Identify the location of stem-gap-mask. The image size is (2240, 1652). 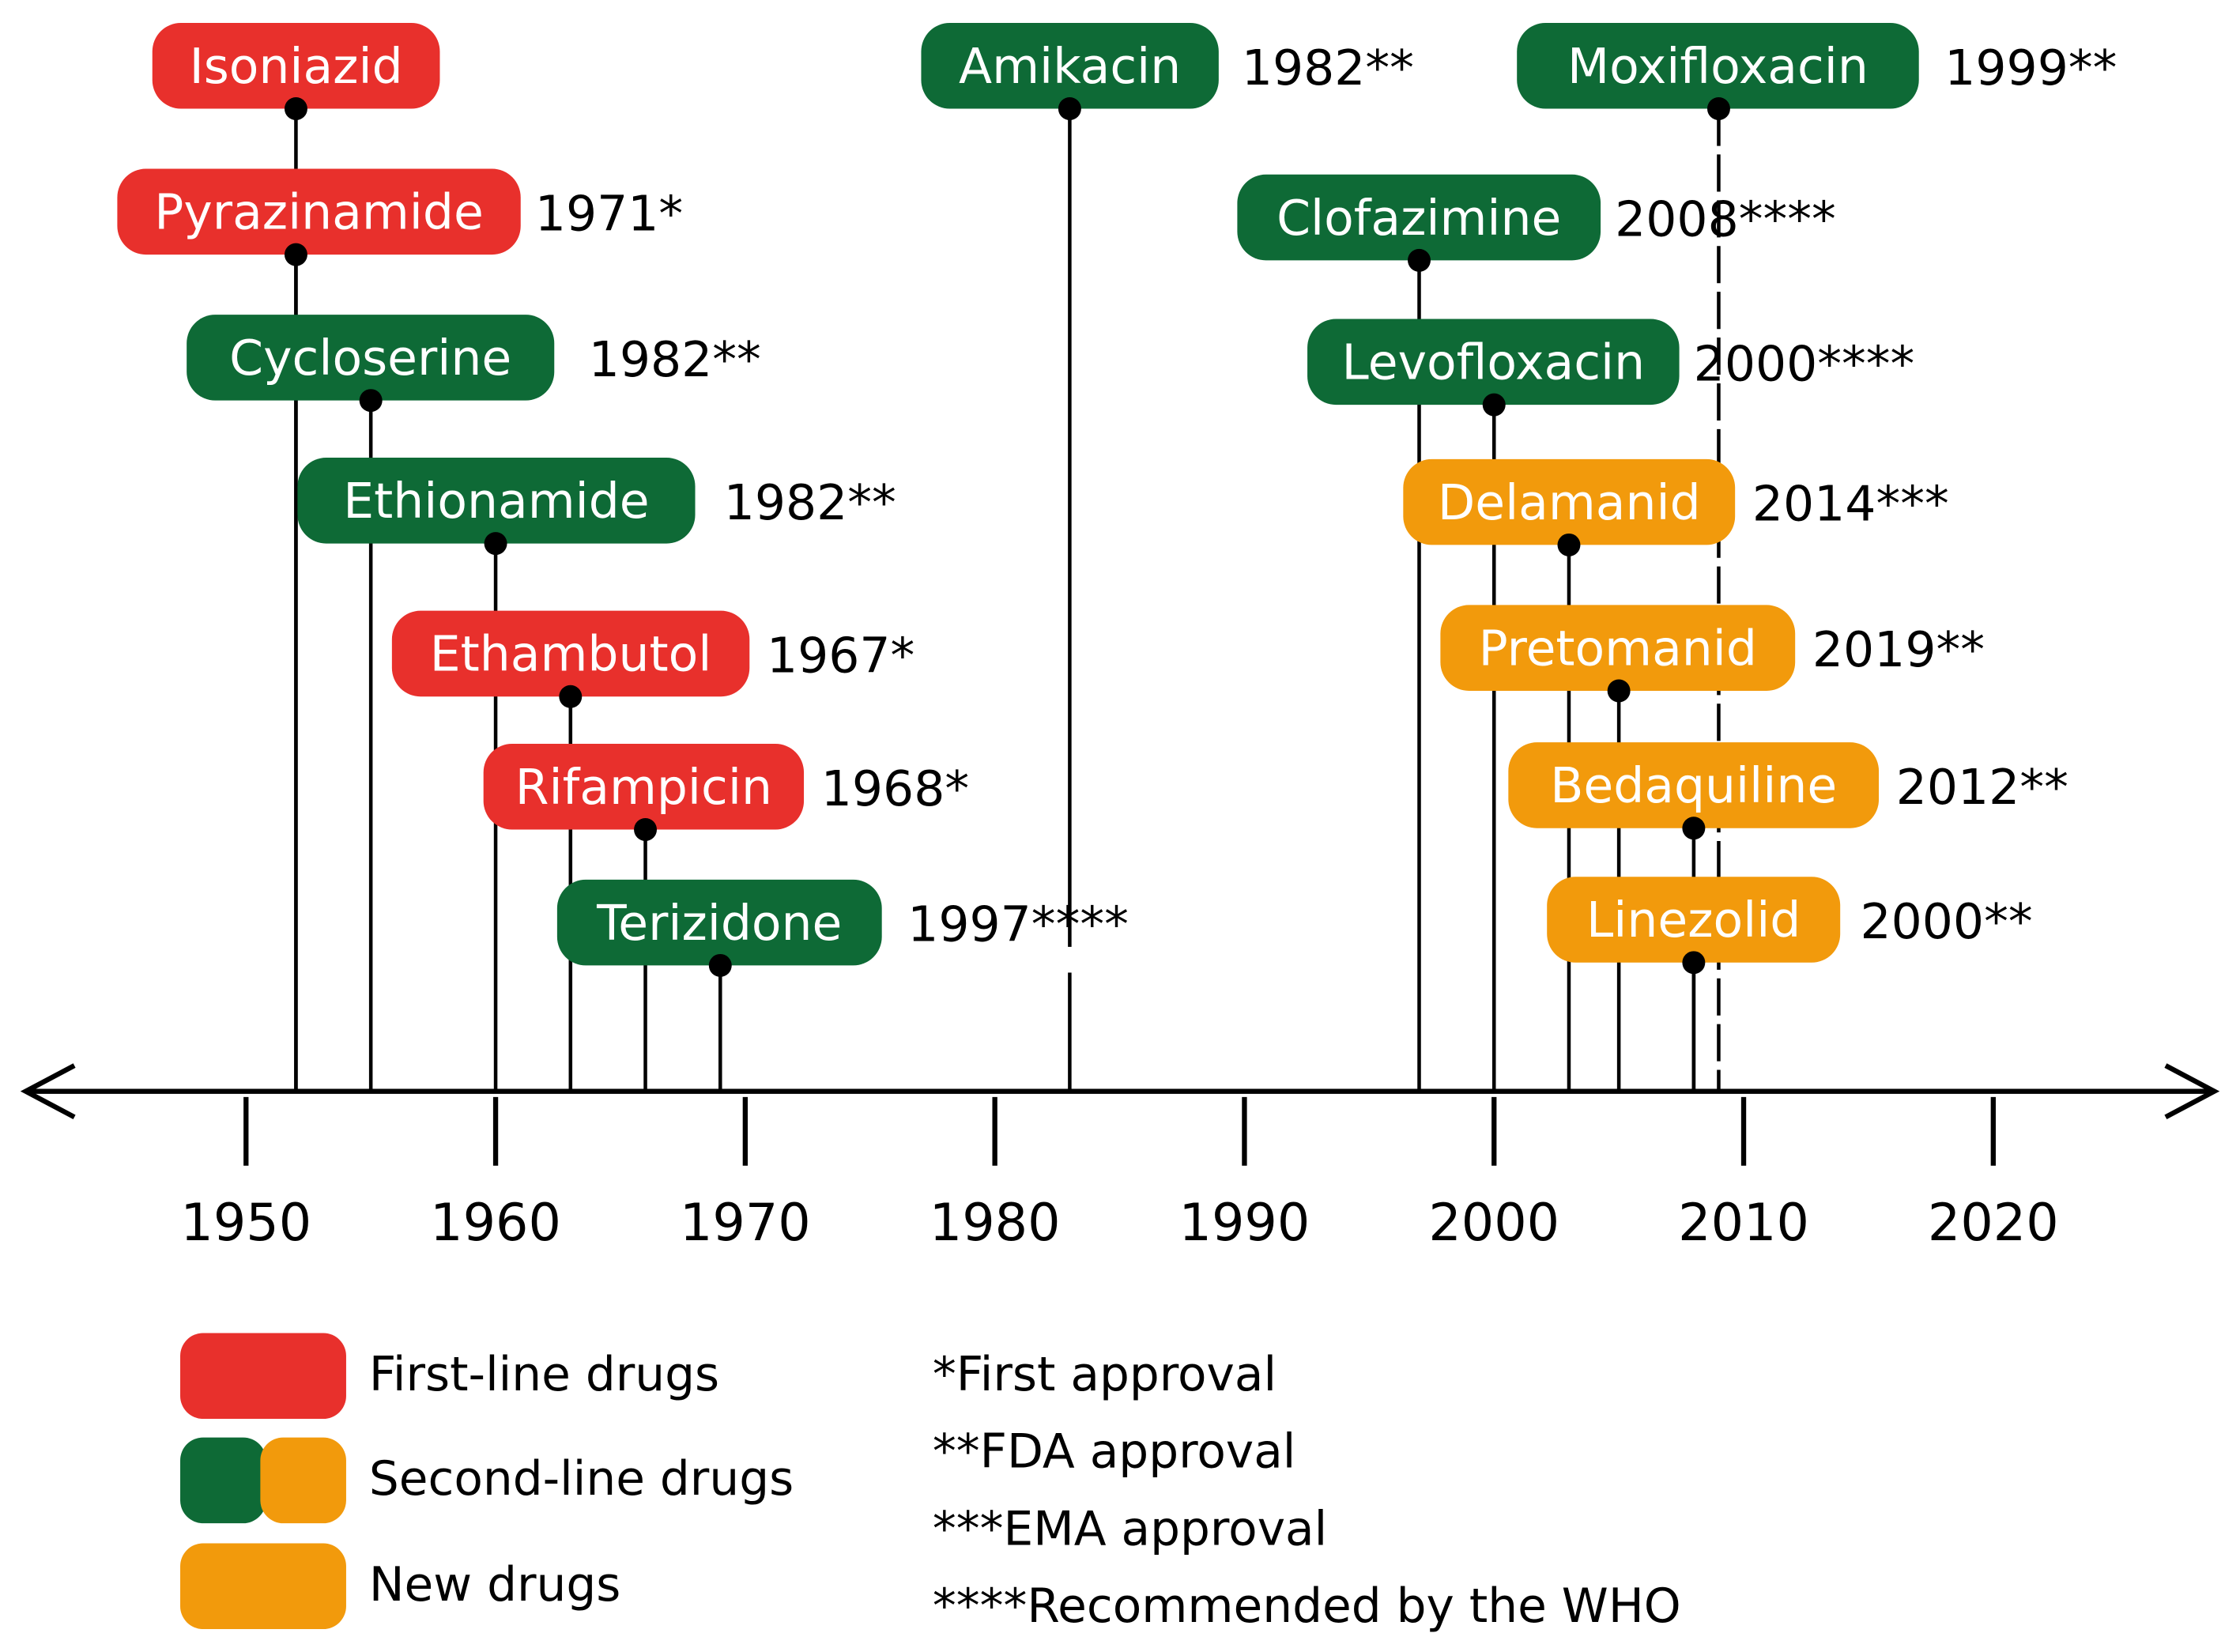
(1070, 959).